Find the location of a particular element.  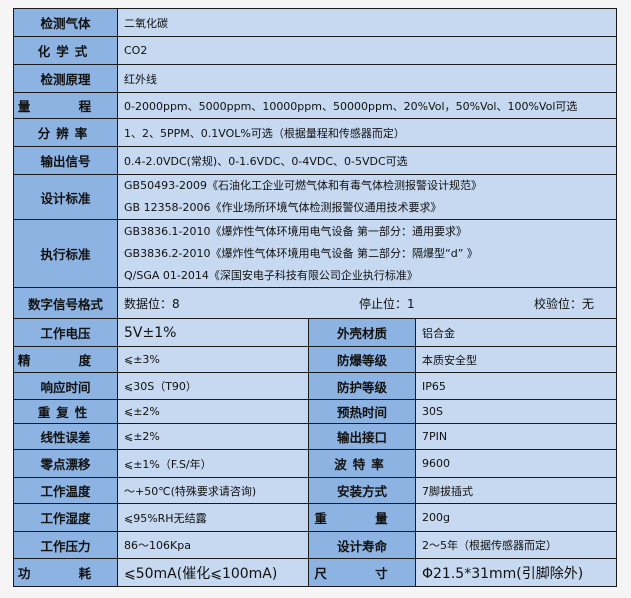

spec-value: ⩽±1%（F.S/年） is located at coordinates (213, 463).